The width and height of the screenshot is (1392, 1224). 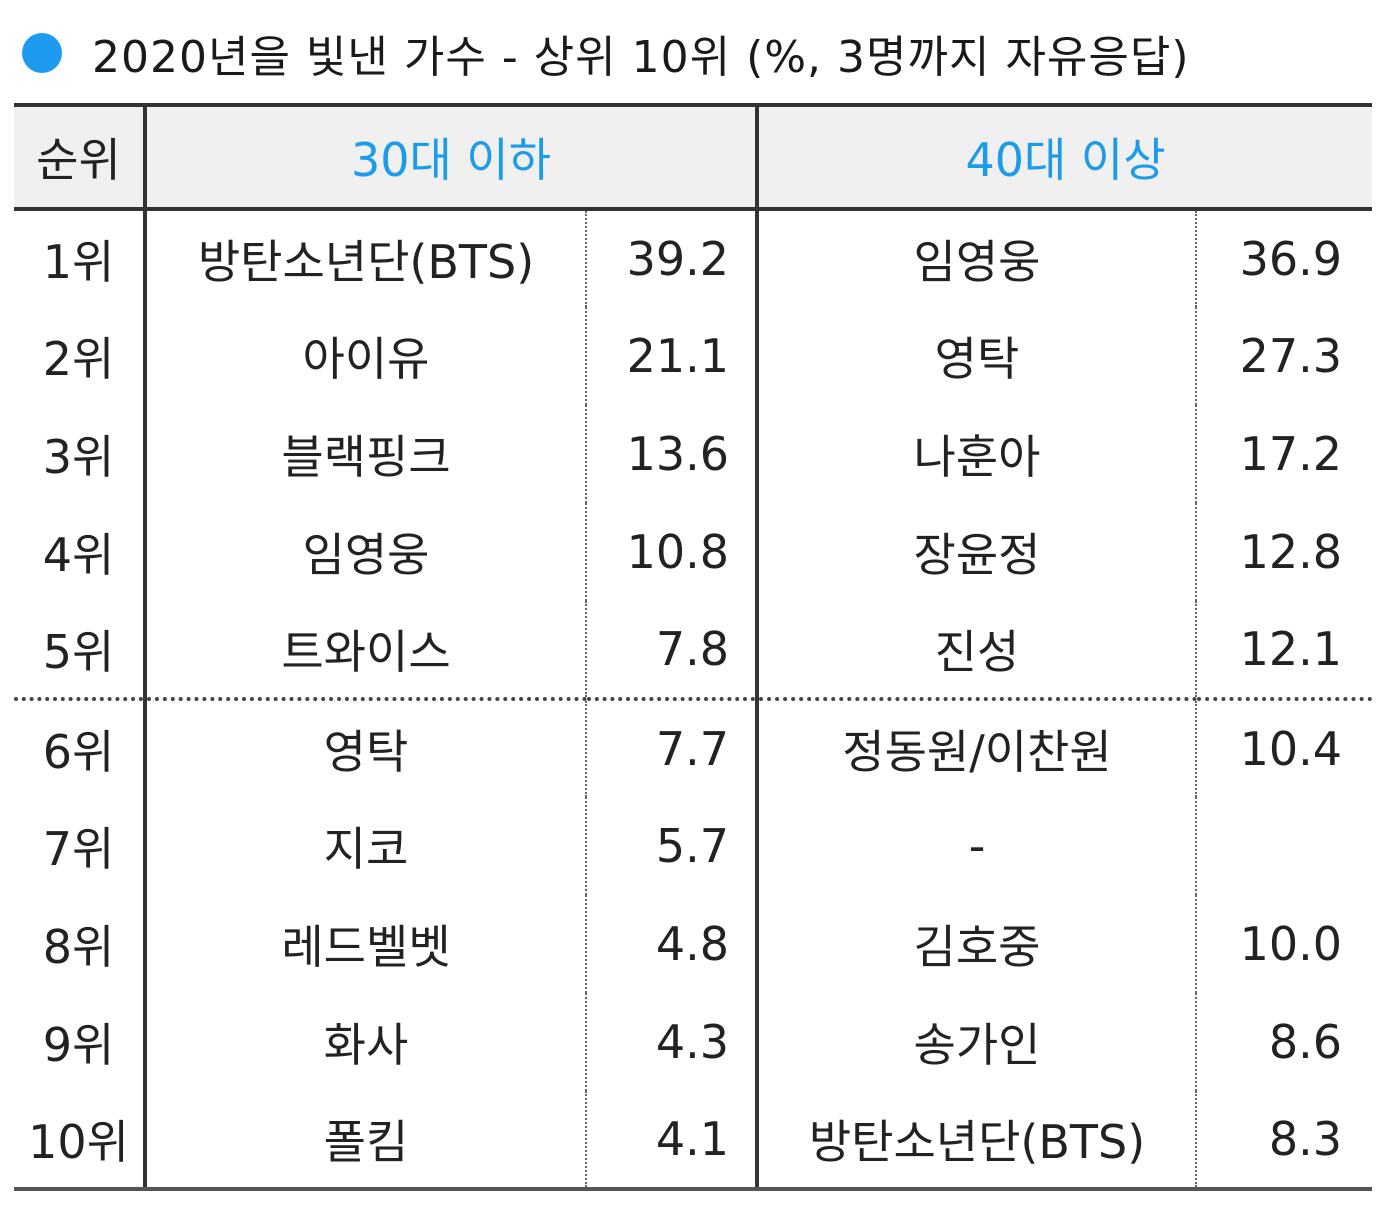 What do you see at coordinates (1290, 454) in the screenshot?
I see `percent-40-over-cell: 17.2` at bounding box center [1290, 454].